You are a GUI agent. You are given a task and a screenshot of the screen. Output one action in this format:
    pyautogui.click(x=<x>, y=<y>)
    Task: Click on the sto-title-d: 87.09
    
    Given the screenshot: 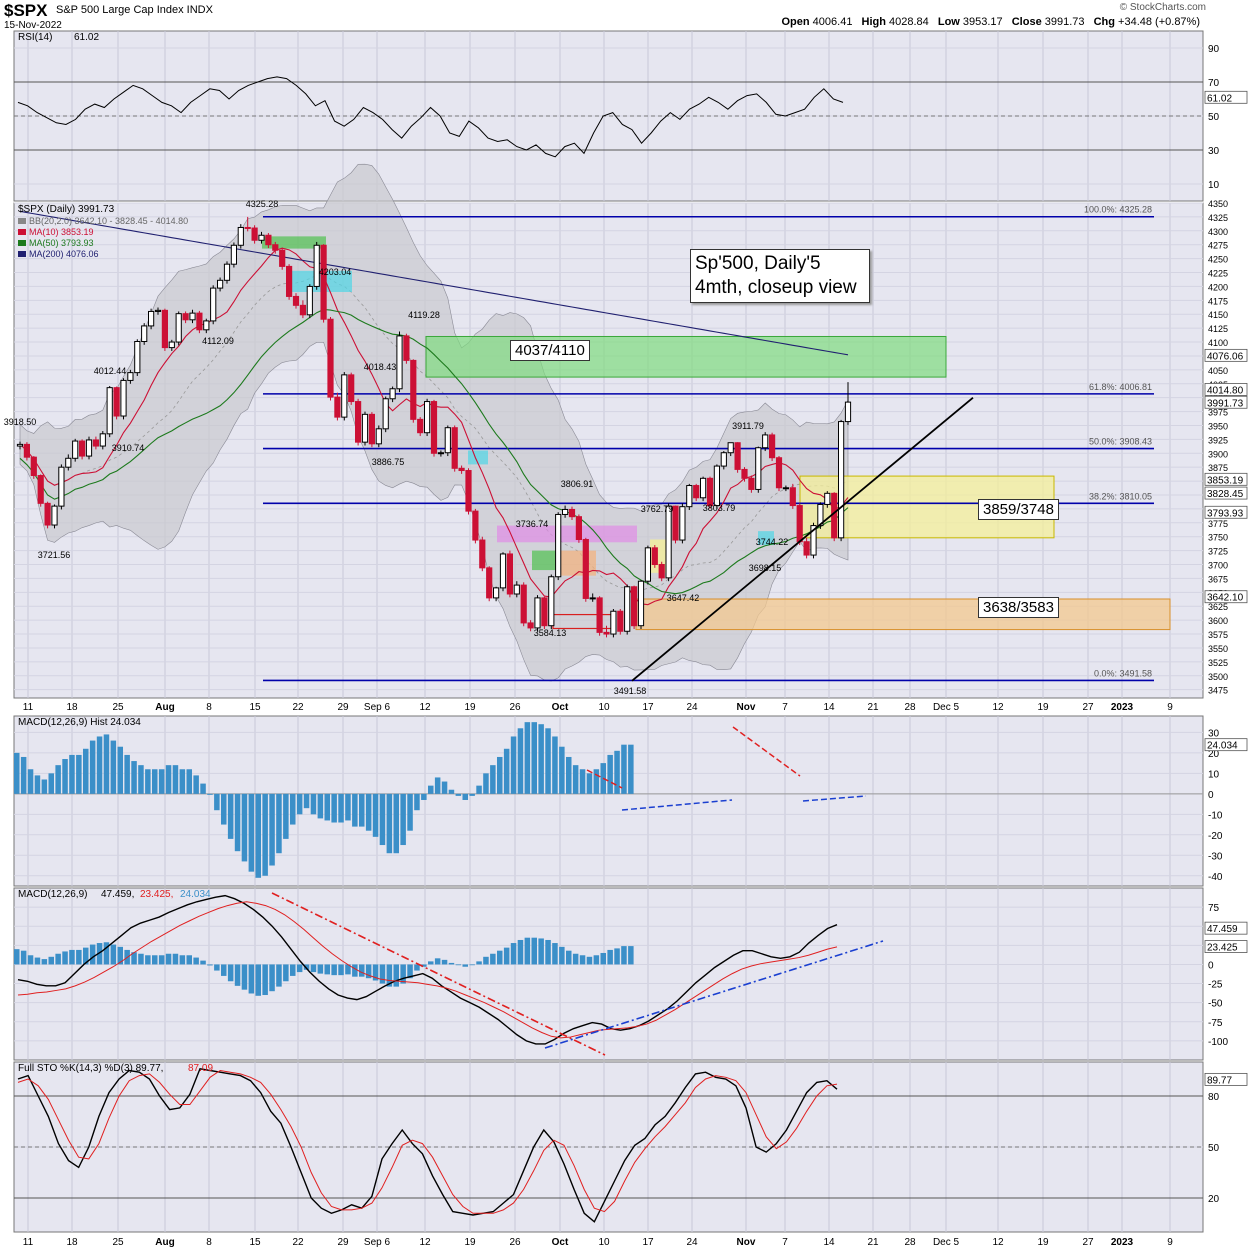 What is the action you would take?
    pyautogui.click(x=200, y=1068)
    